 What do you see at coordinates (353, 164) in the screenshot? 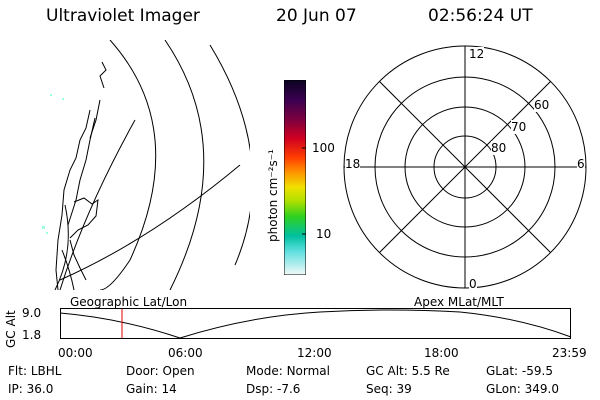
I see `mlt-label-18: 18` at bounding box center [353, 164].